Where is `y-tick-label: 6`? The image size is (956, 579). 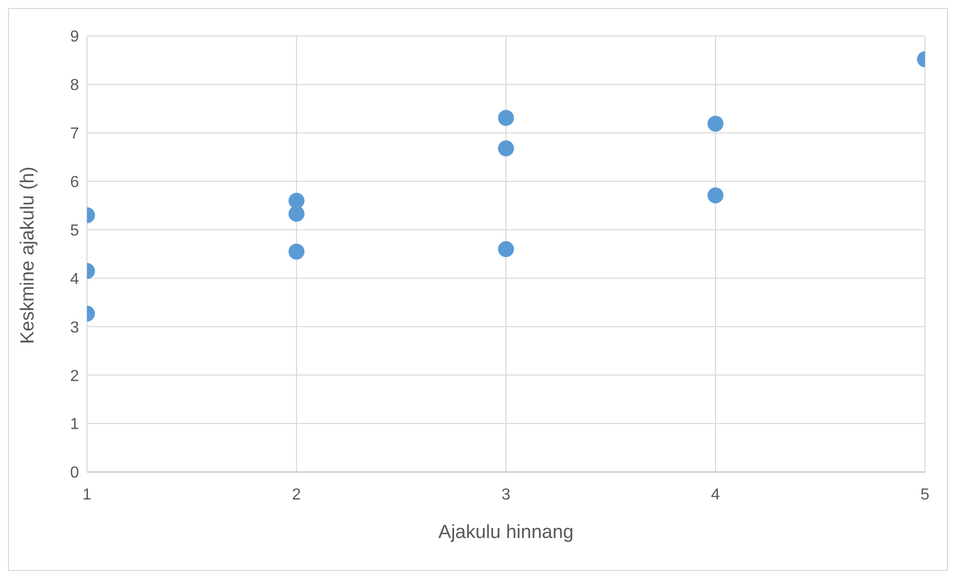 y-tick-label: 6 is located at coordinates (75, 183).